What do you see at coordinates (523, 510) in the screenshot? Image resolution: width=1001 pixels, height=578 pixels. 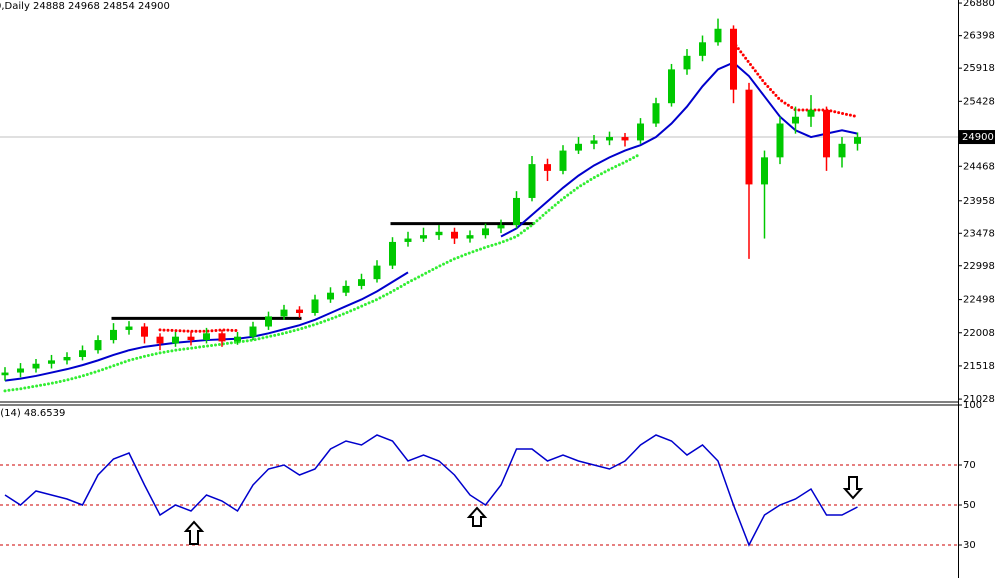 I see `arrows` at bounding box center [523, 510].